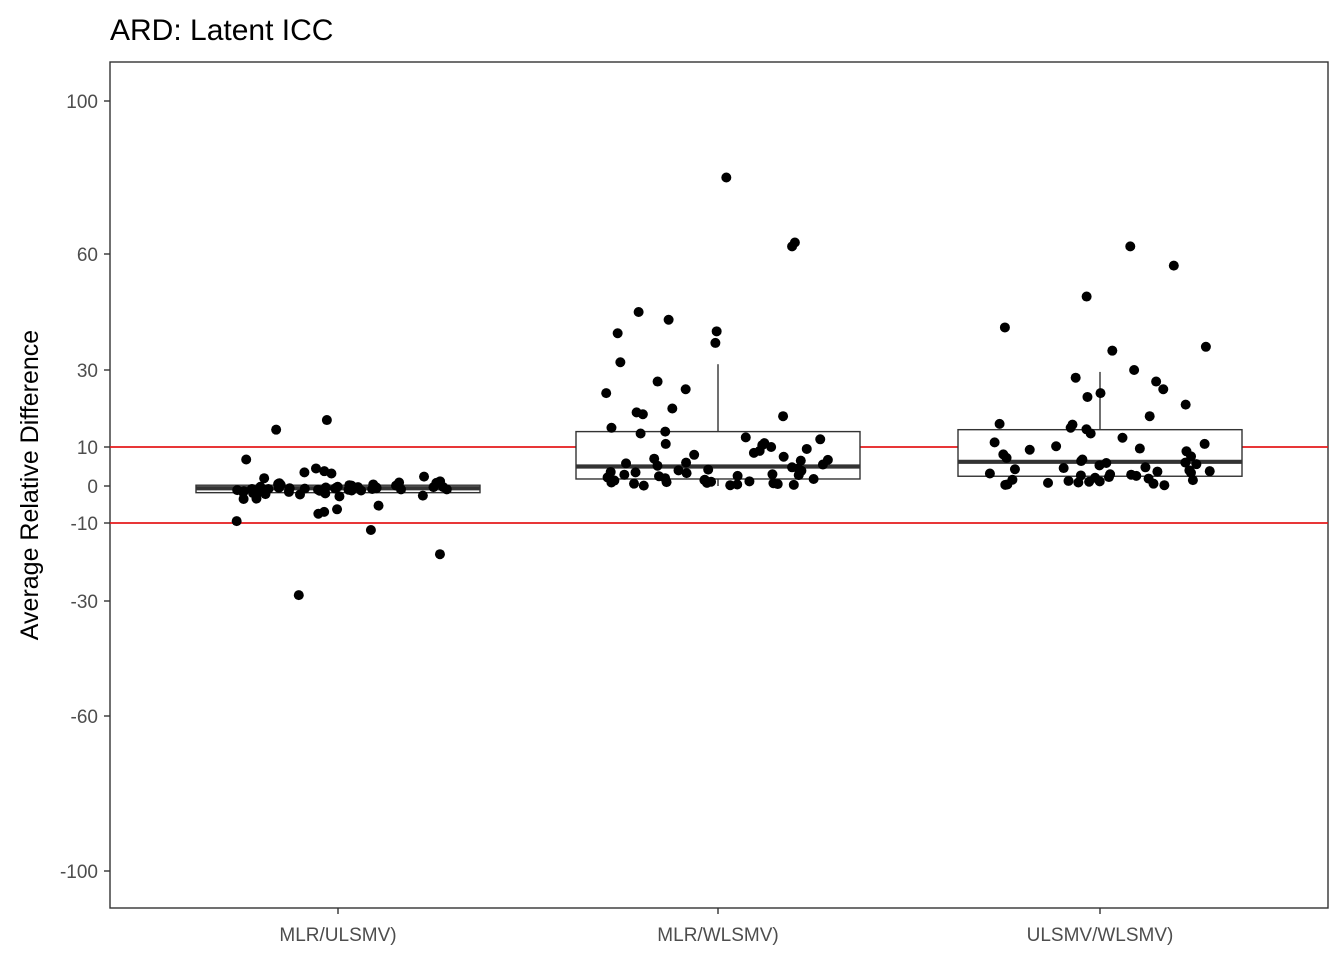 This screenshot has width=1344, height=960. What do you see at coordinates (79, 872) in the screenshot?
I see `y-tick-label: -100` at bounding box center [79, 872].